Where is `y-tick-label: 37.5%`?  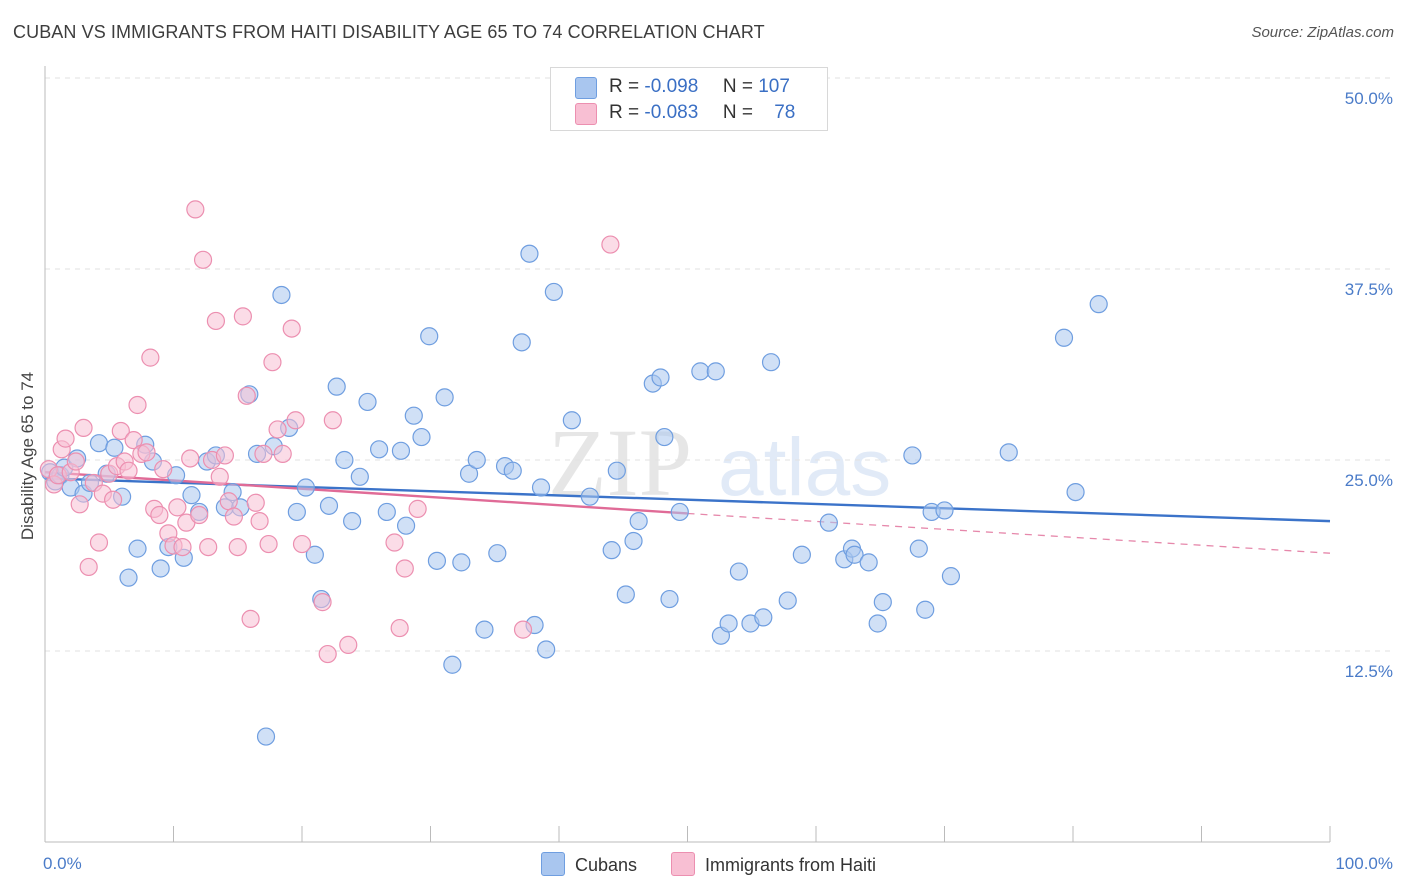
y-tick-label: 37.5% is located at coordinates (1369, 289).